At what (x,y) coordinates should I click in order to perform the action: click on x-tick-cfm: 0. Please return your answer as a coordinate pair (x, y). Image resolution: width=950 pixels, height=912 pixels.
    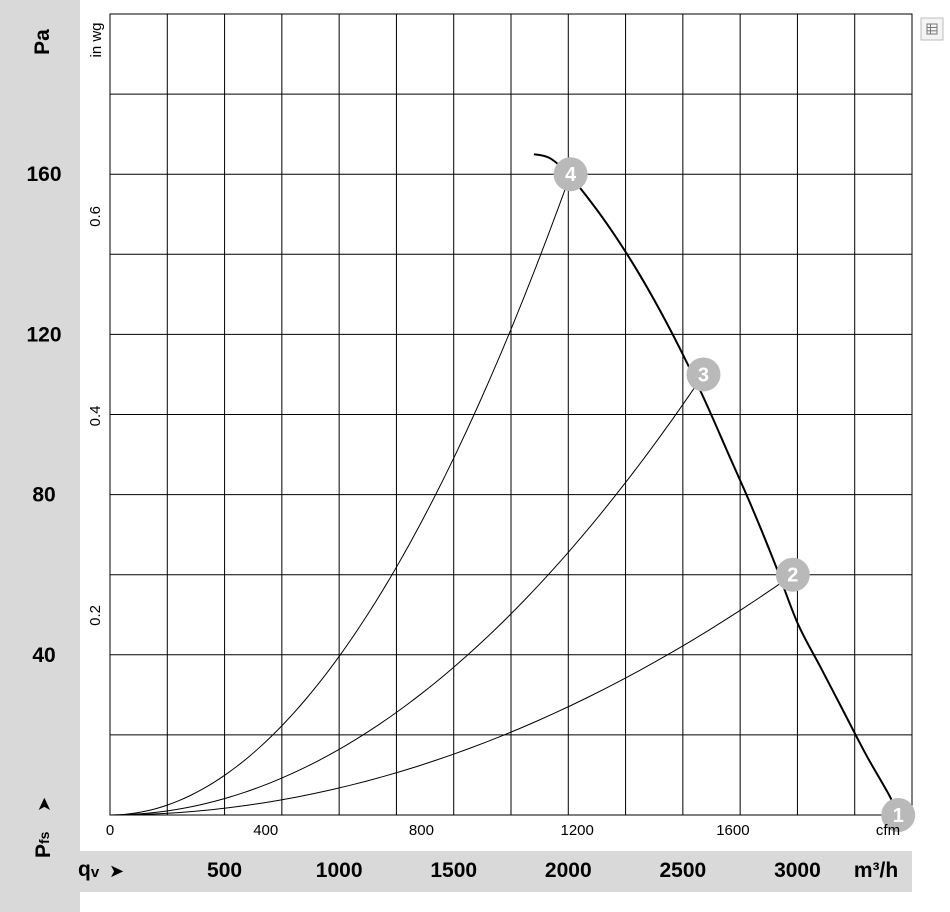
    Looking at the image, I should click on (110, 830).